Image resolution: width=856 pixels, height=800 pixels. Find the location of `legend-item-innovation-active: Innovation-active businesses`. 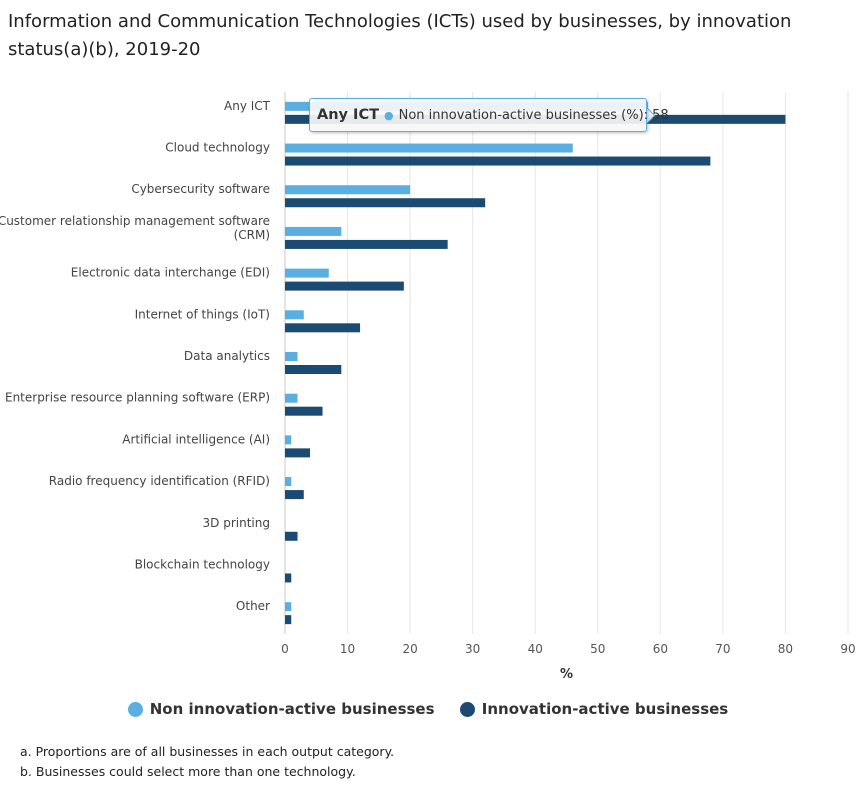

legend-item-innovation-active: Innovation-active businesses is located at coordinates (594, 709).